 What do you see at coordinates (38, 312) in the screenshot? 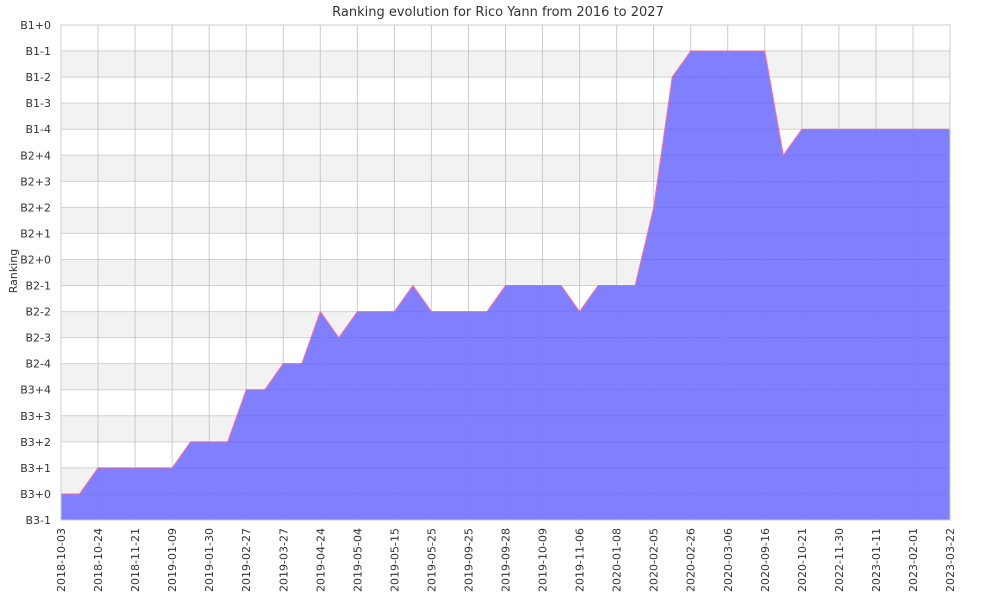
I see `y-tick-label: B2-2` at bounding box center [38, 312].